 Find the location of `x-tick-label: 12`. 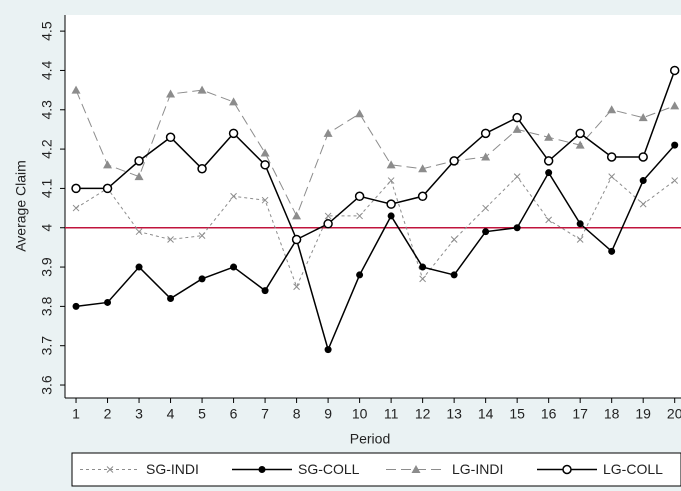

x-tick-label: 12 is located at coordinates (423, 414).